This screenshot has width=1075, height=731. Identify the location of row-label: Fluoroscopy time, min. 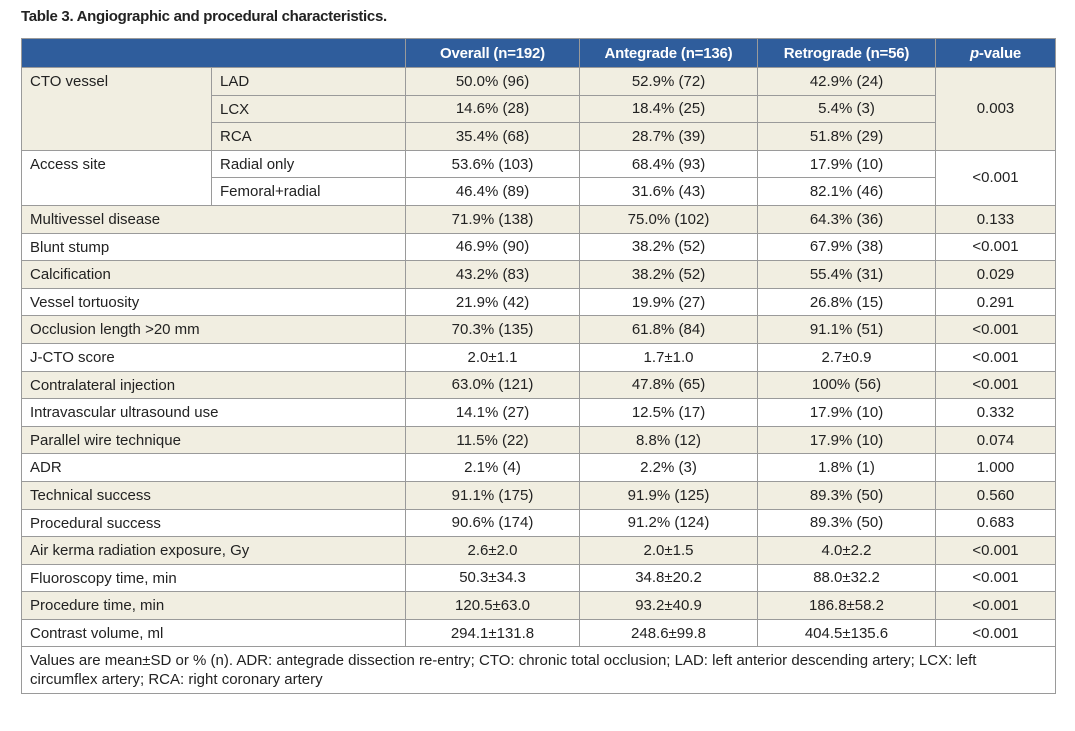
(213, 578).